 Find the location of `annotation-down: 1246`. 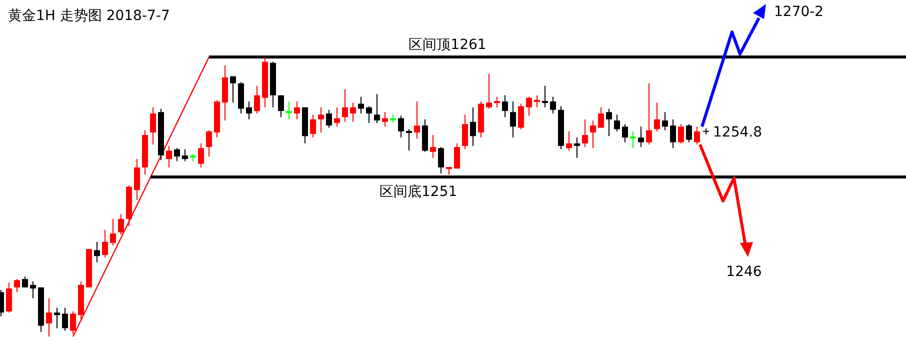

annotation-down: 1246 is located at coordinates (744, 272).